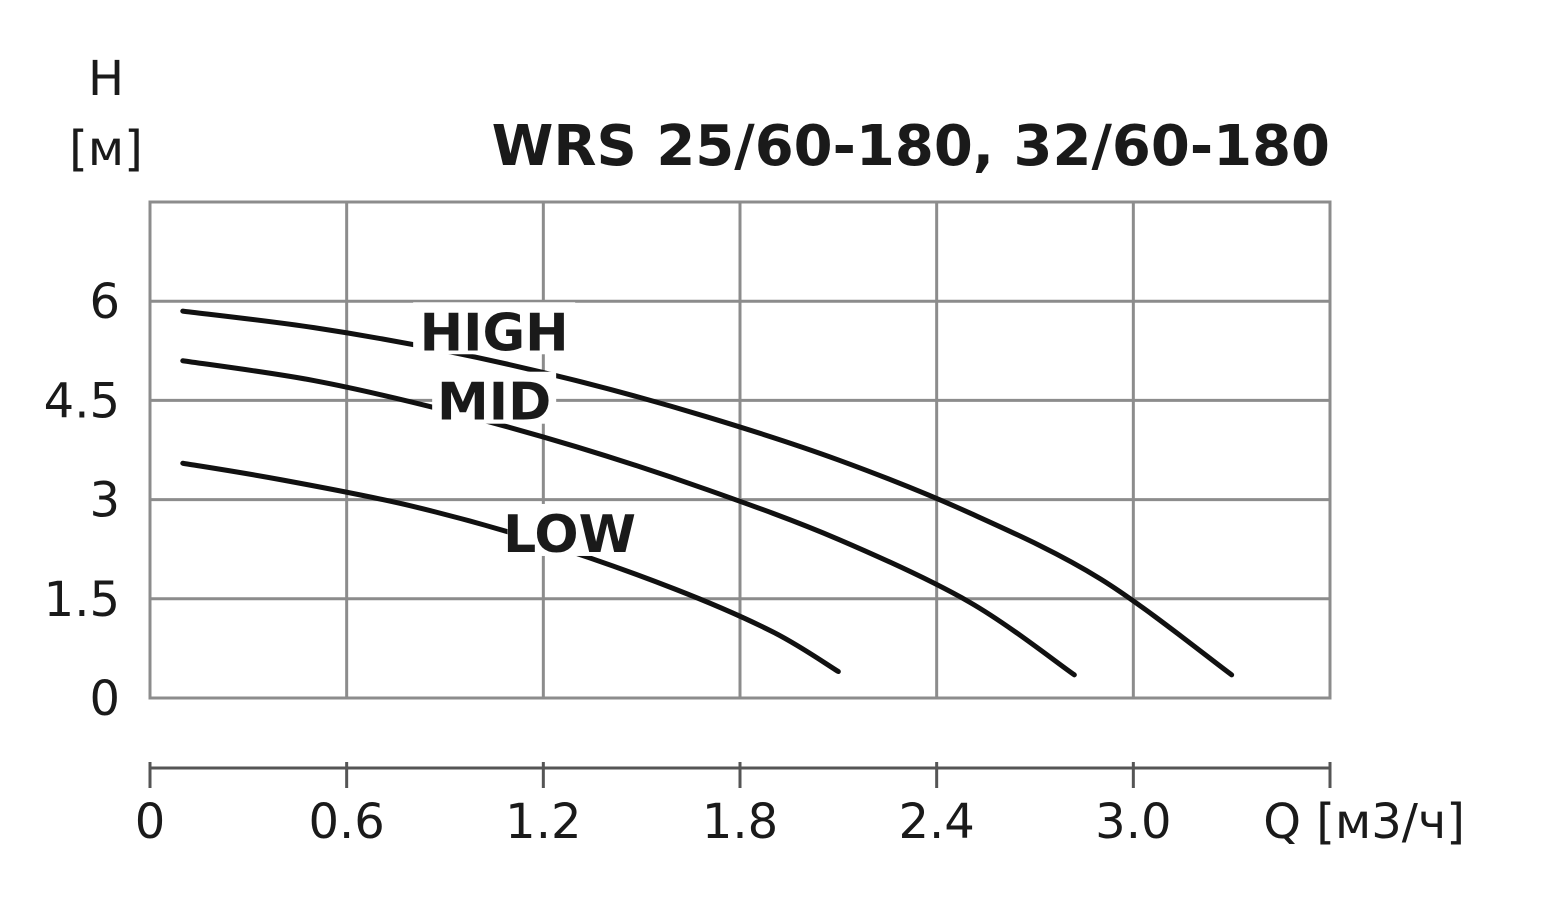  What do you see at coordinates (150, 822) in the screenshot?
I see `x-tick-label: 0` at bounding box center [150, 822].